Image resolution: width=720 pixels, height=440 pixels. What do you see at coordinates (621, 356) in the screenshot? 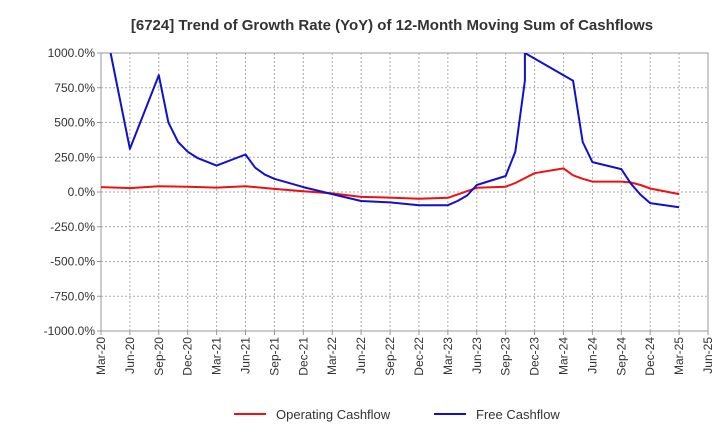
I see `x-tick-label: Sep-24` at bounding box center [621, 356].